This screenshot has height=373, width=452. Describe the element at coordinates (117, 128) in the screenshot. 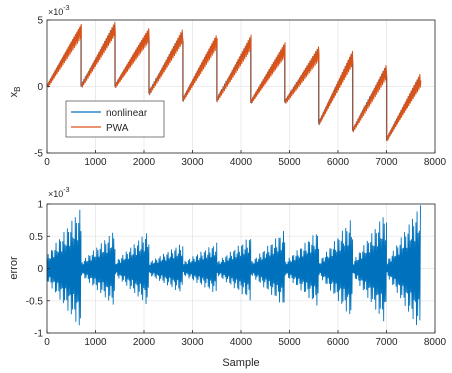

I see `legend-label-pwa: PWA` at that location.